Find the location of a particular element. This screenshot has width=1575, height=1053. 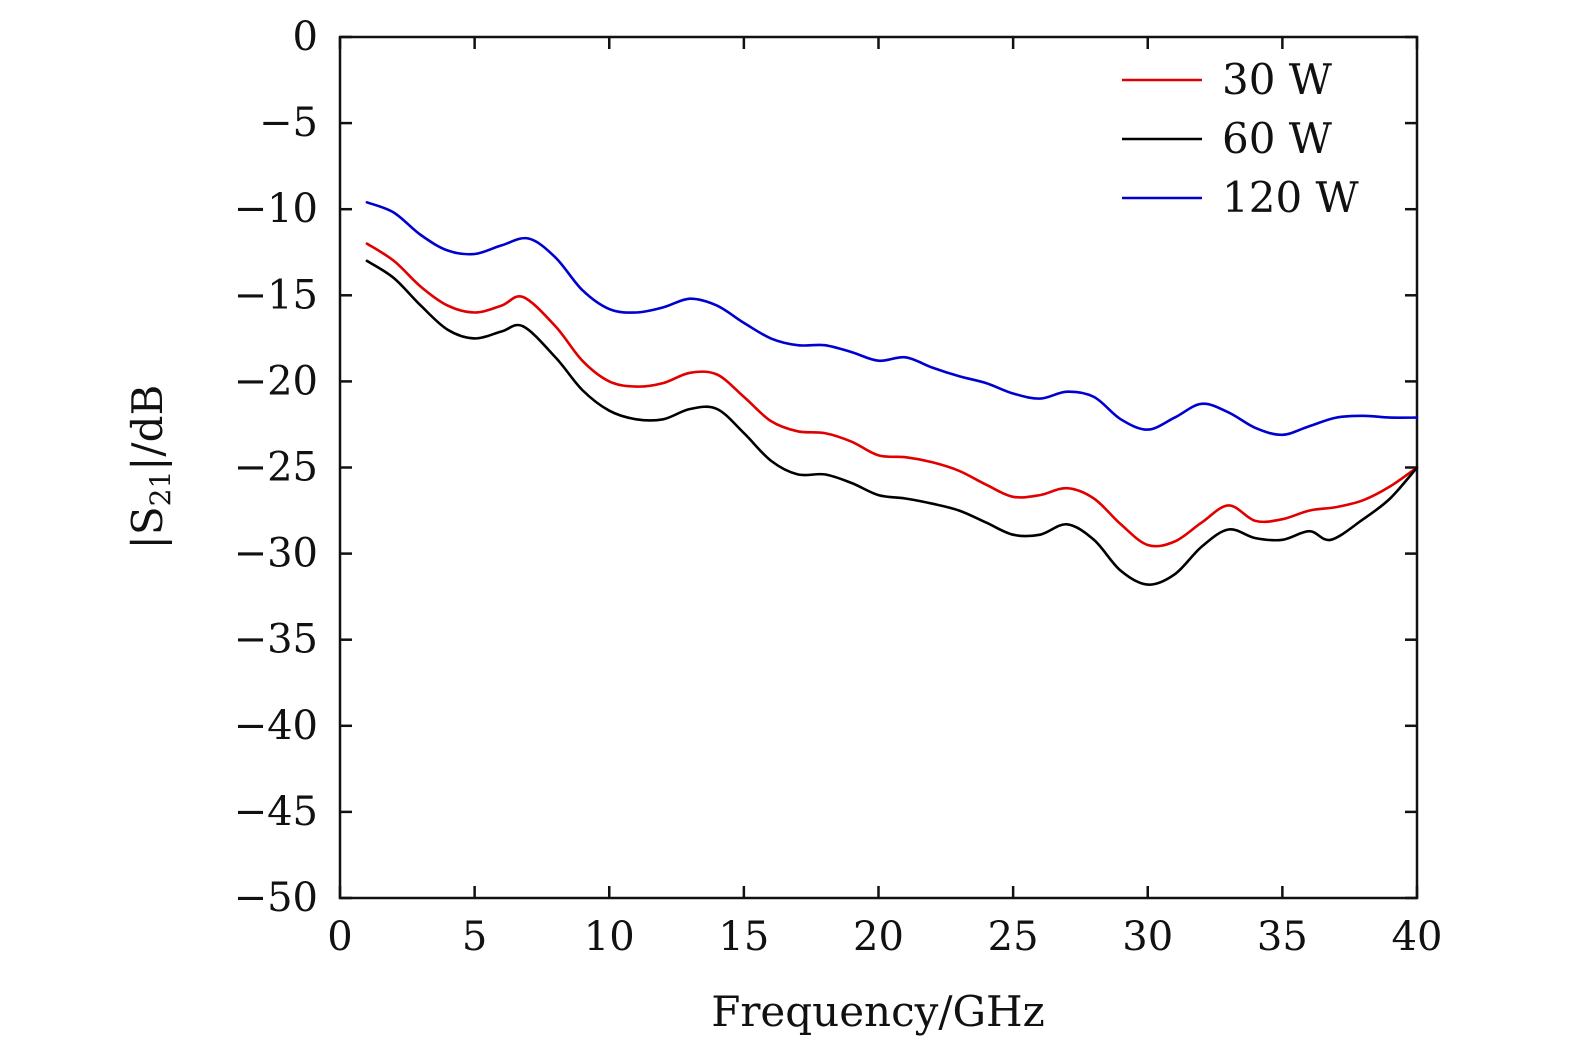

legend-label: 30 W is located at coordinates (1277, 79).